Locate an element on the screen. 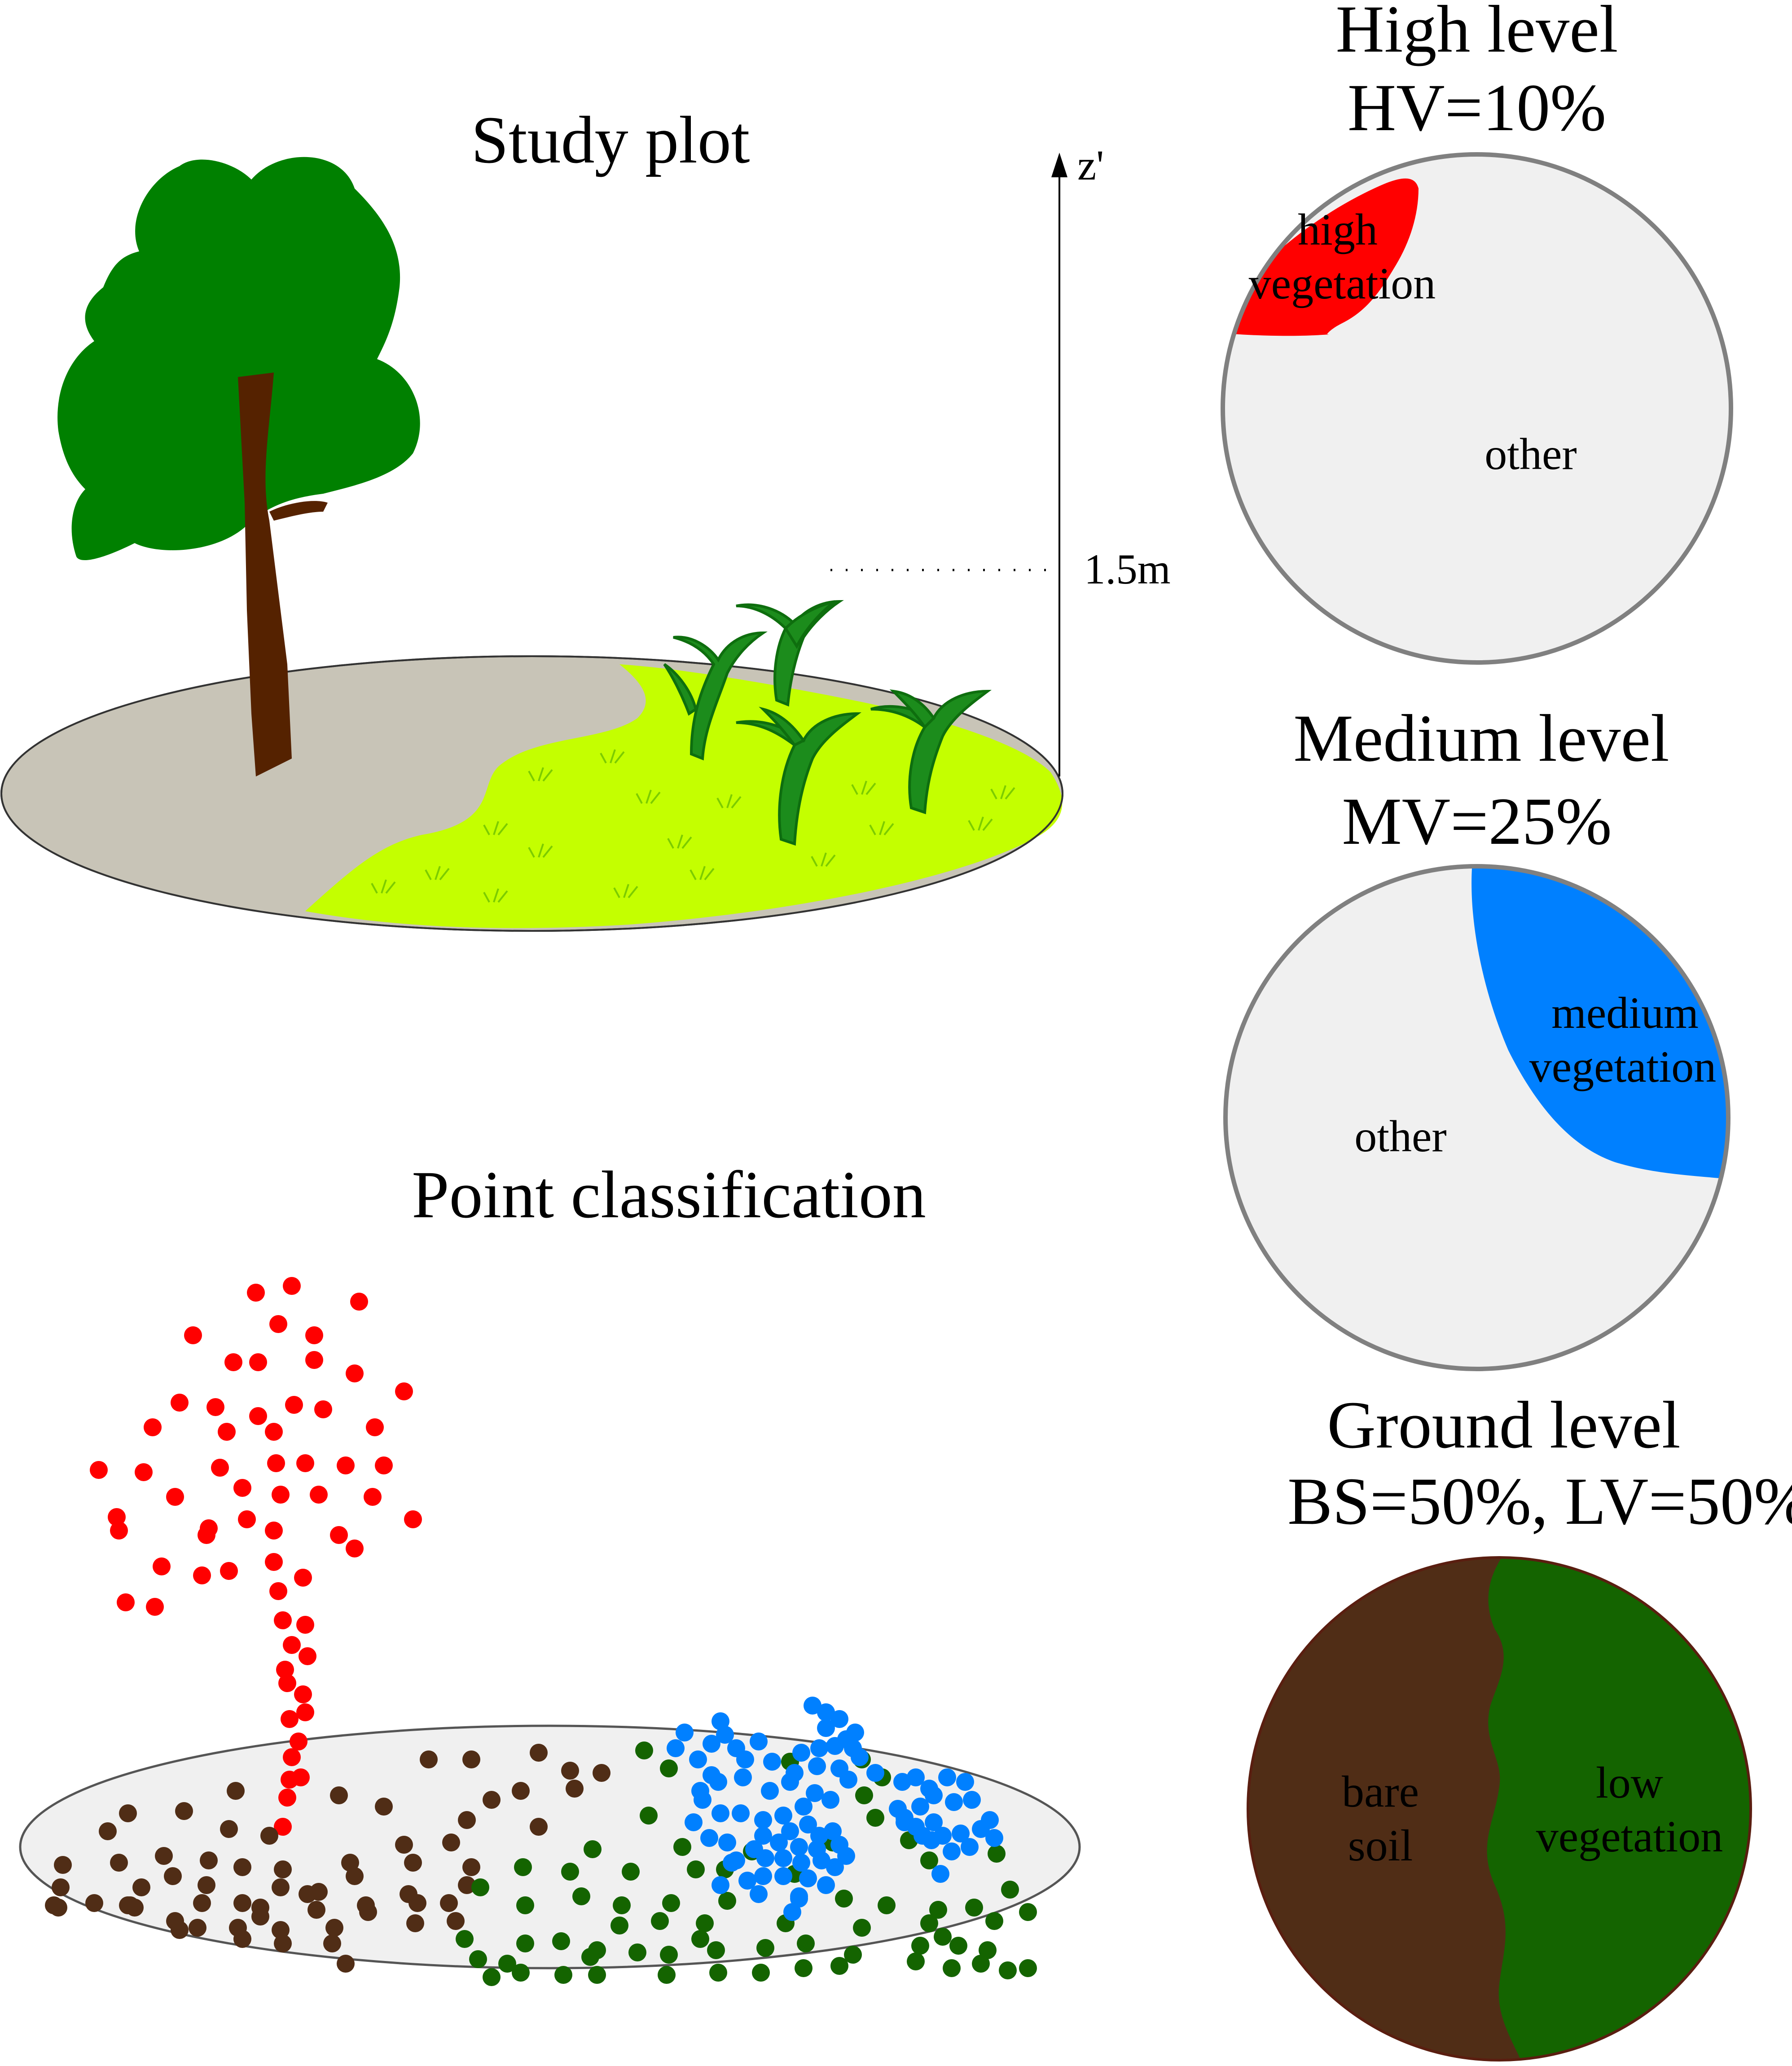 The width and height of the screenshot is (1792, 2066). height-marker-label: 1.5m is located at coordinates (1128, 569).